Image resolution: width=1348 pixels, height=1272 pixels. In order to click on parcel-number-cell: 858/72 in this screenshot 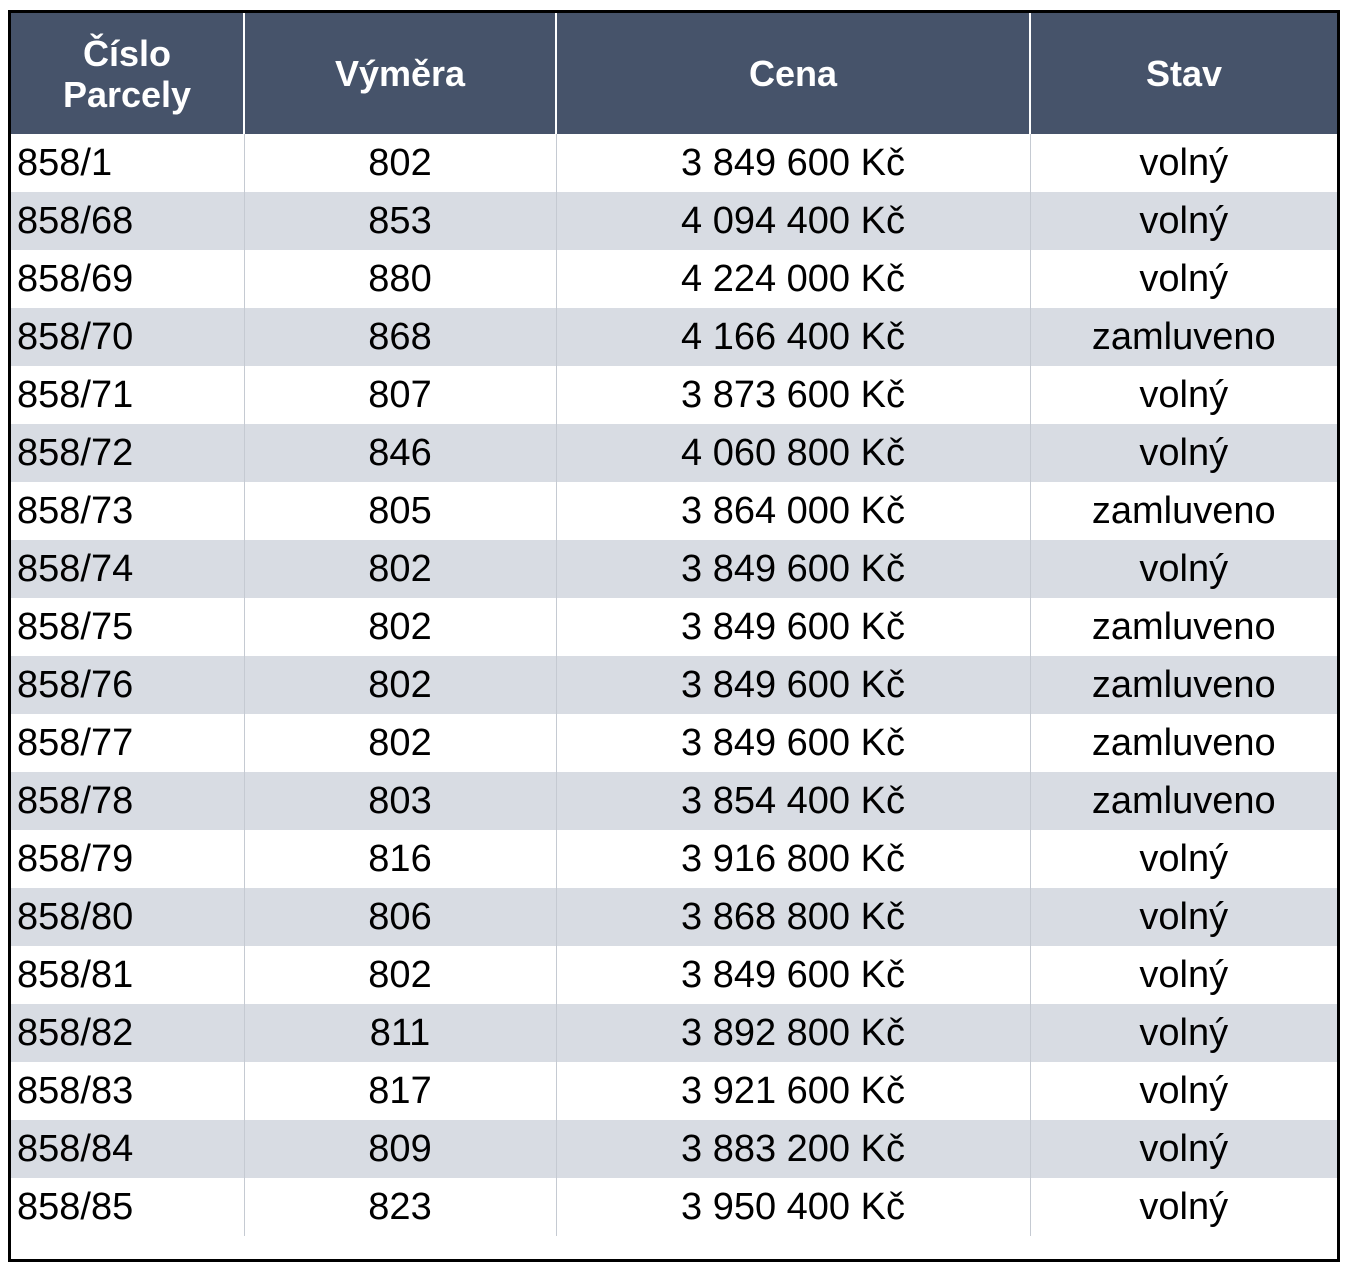, I will do `click(127, 453)`.